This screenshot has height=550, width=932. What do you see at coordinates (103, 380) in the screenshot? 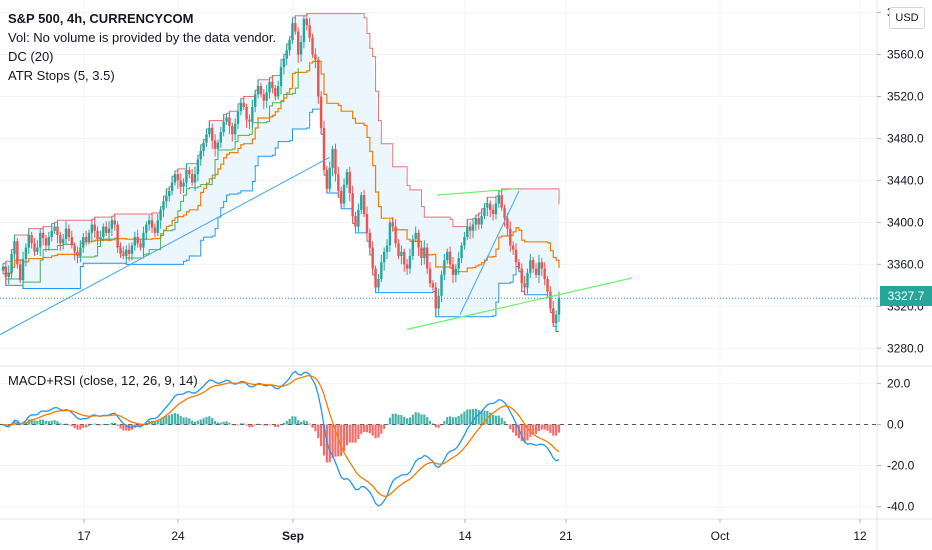
I see `indicator-legend: MACD+RSI (close, 12, 26, 9, 14)` at bounding box center [103, 380].